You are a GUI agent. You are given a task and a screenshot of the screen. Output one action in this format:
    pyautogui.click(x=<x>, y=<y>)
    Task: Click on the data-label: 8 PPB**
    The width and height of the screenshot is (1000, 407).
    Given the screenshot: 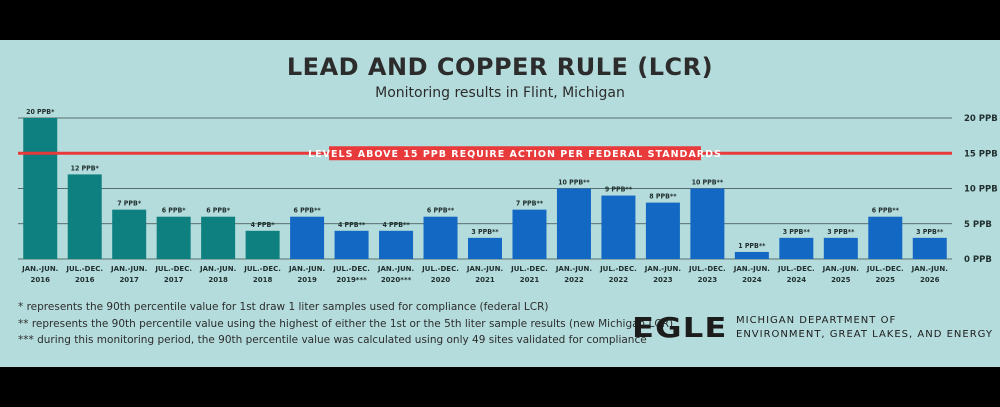 What is the action you would take?
    pyautogui.click(x=663, y=197)
    